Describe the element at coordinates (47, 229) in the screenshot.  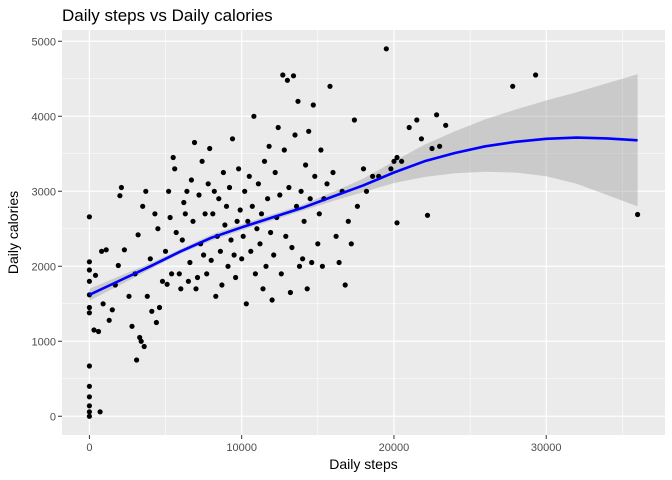
I see `y-axis-ticks: 0 1000 2000 3000 4000 5000` at that location.